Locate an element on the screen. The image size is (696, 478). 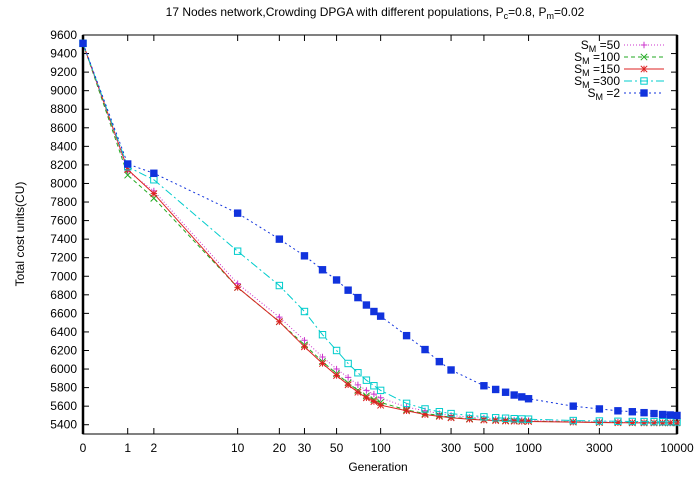
y-tick-label: 7600 is located at coordinates (63, 221).